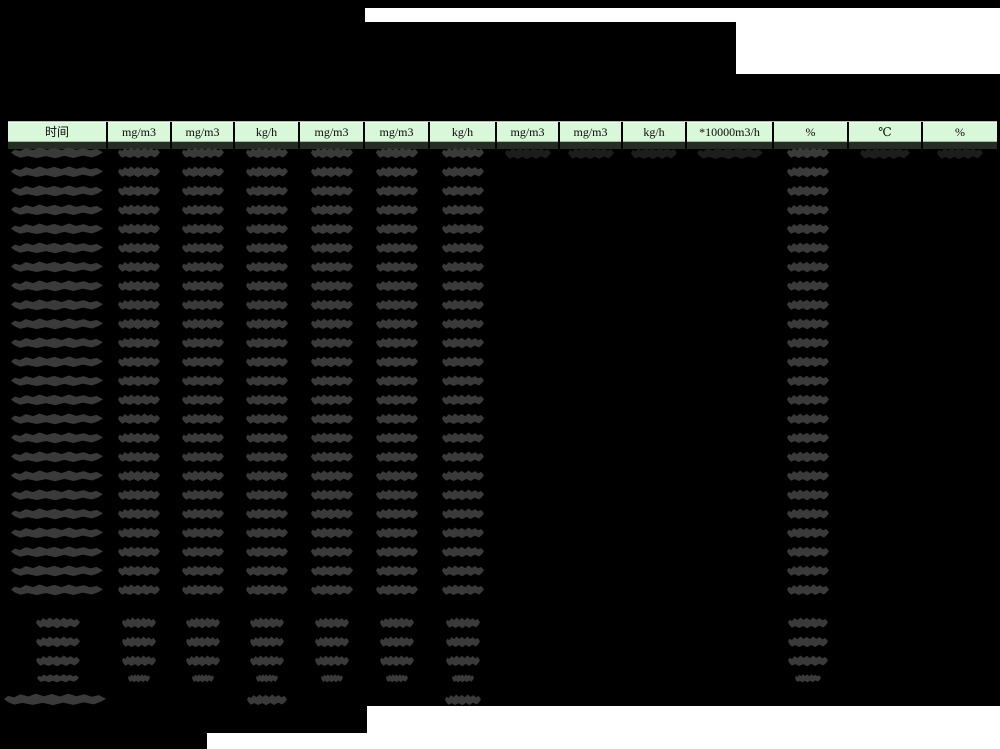 This screenshot has width=1000, height=749. I want to click on header-cell-13: ℃, so click(885, 132).